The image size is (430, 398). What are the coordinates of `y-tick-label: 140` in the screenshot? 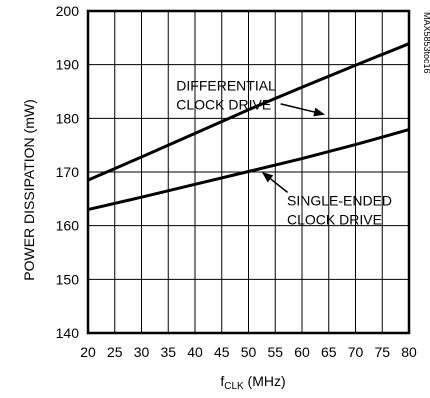 It's located at (68, 333).